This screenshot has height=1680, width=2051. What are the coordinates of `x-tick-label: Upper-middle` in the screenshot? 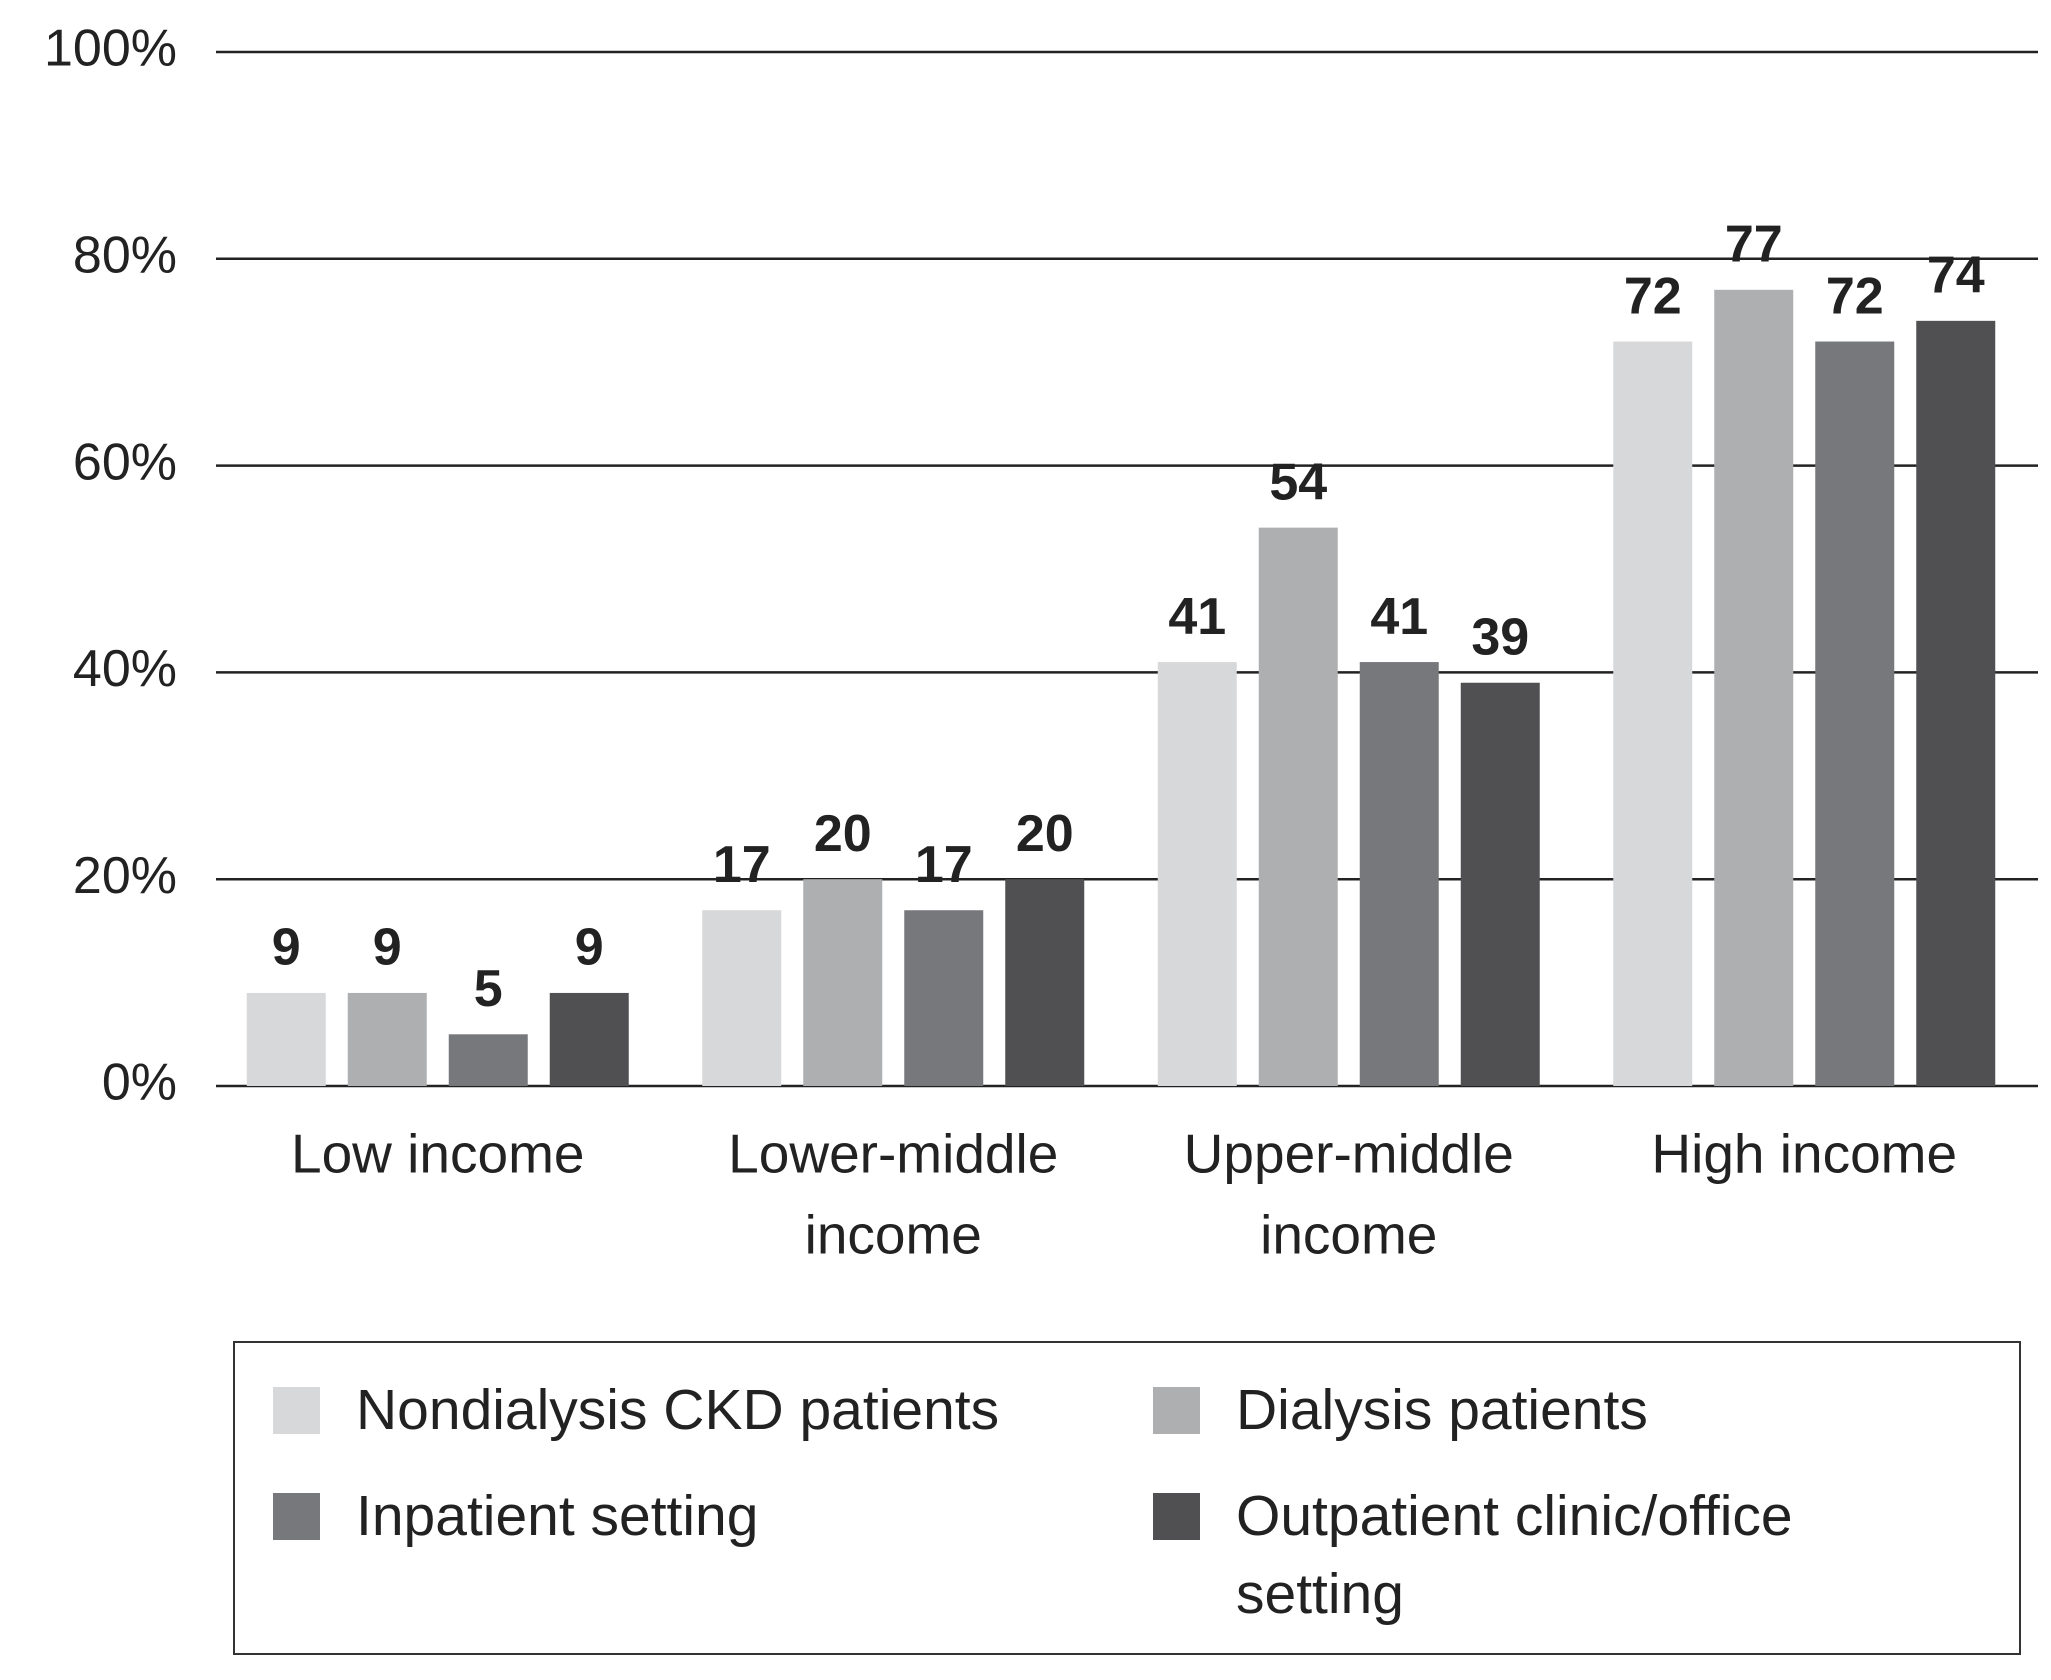 It's located at (1349, 1154).